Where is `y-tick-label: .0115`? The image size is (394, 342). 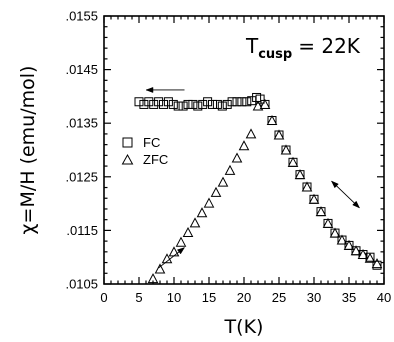
y-tick-label: .0115 is located at coordinates (82, 230).